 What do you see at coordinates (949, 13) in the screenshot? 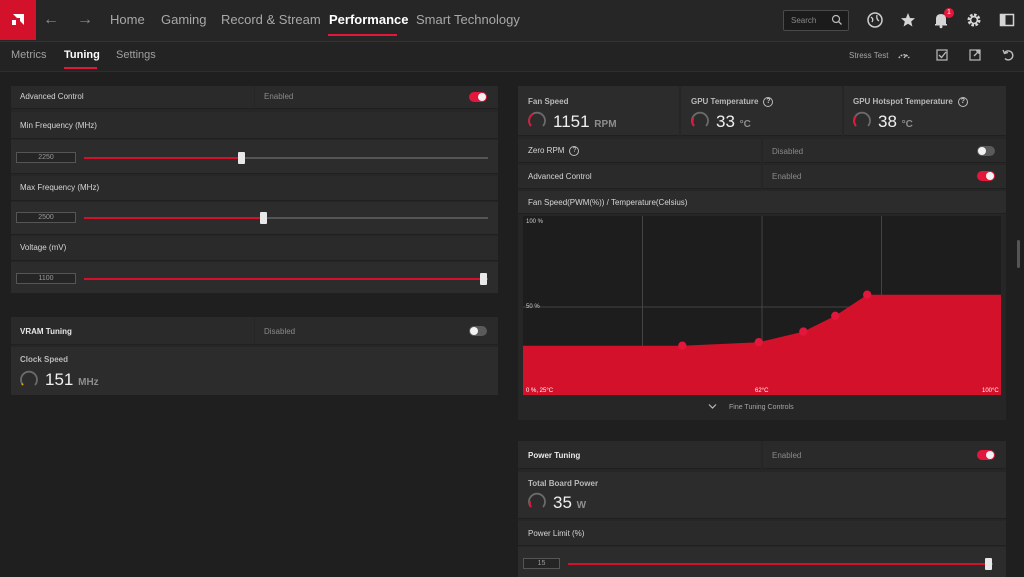
I see `notification-badge: 1` at bounding box center [949, 13].